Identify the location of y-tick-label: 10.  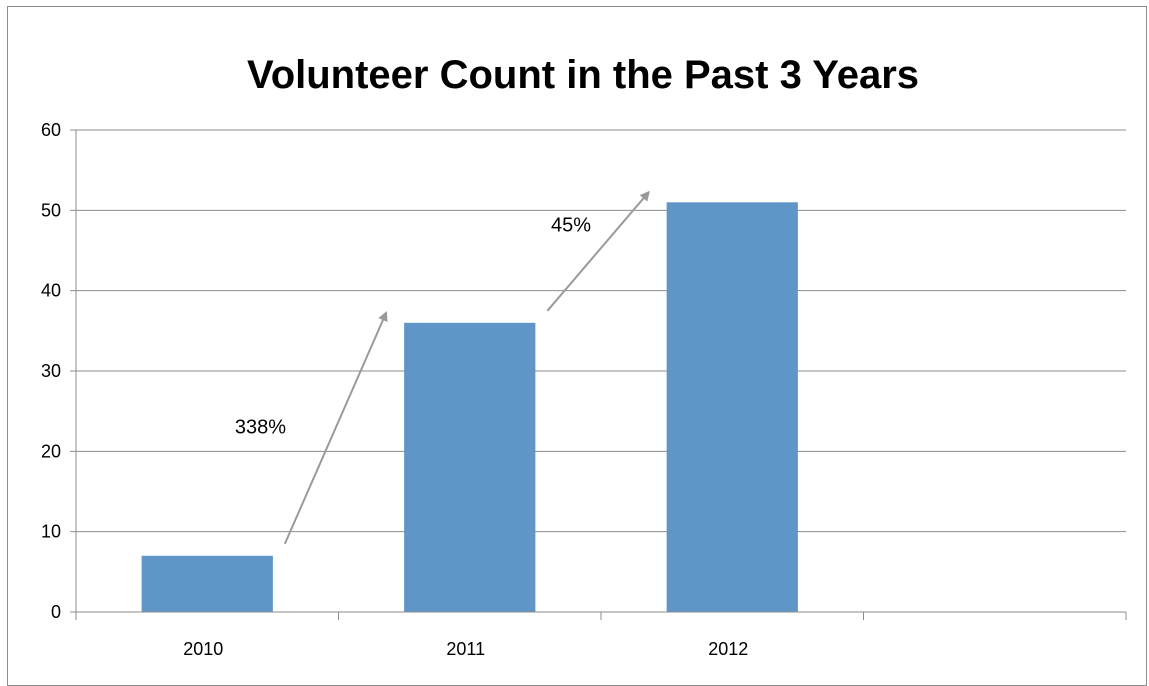
(51, 532).